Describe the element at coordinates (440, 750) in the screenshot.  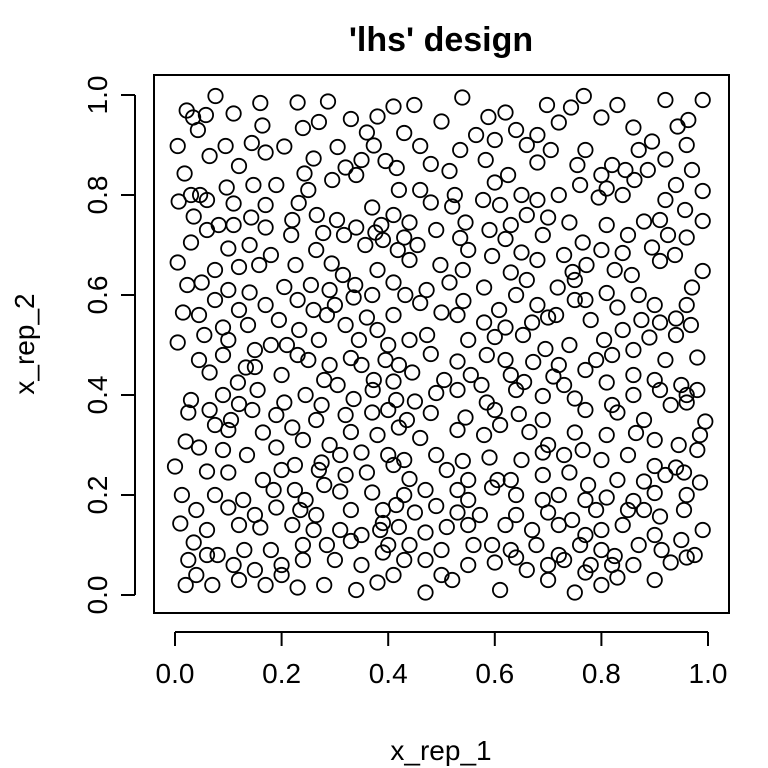
I see `x-axis-title: x_rep_1` at that location.